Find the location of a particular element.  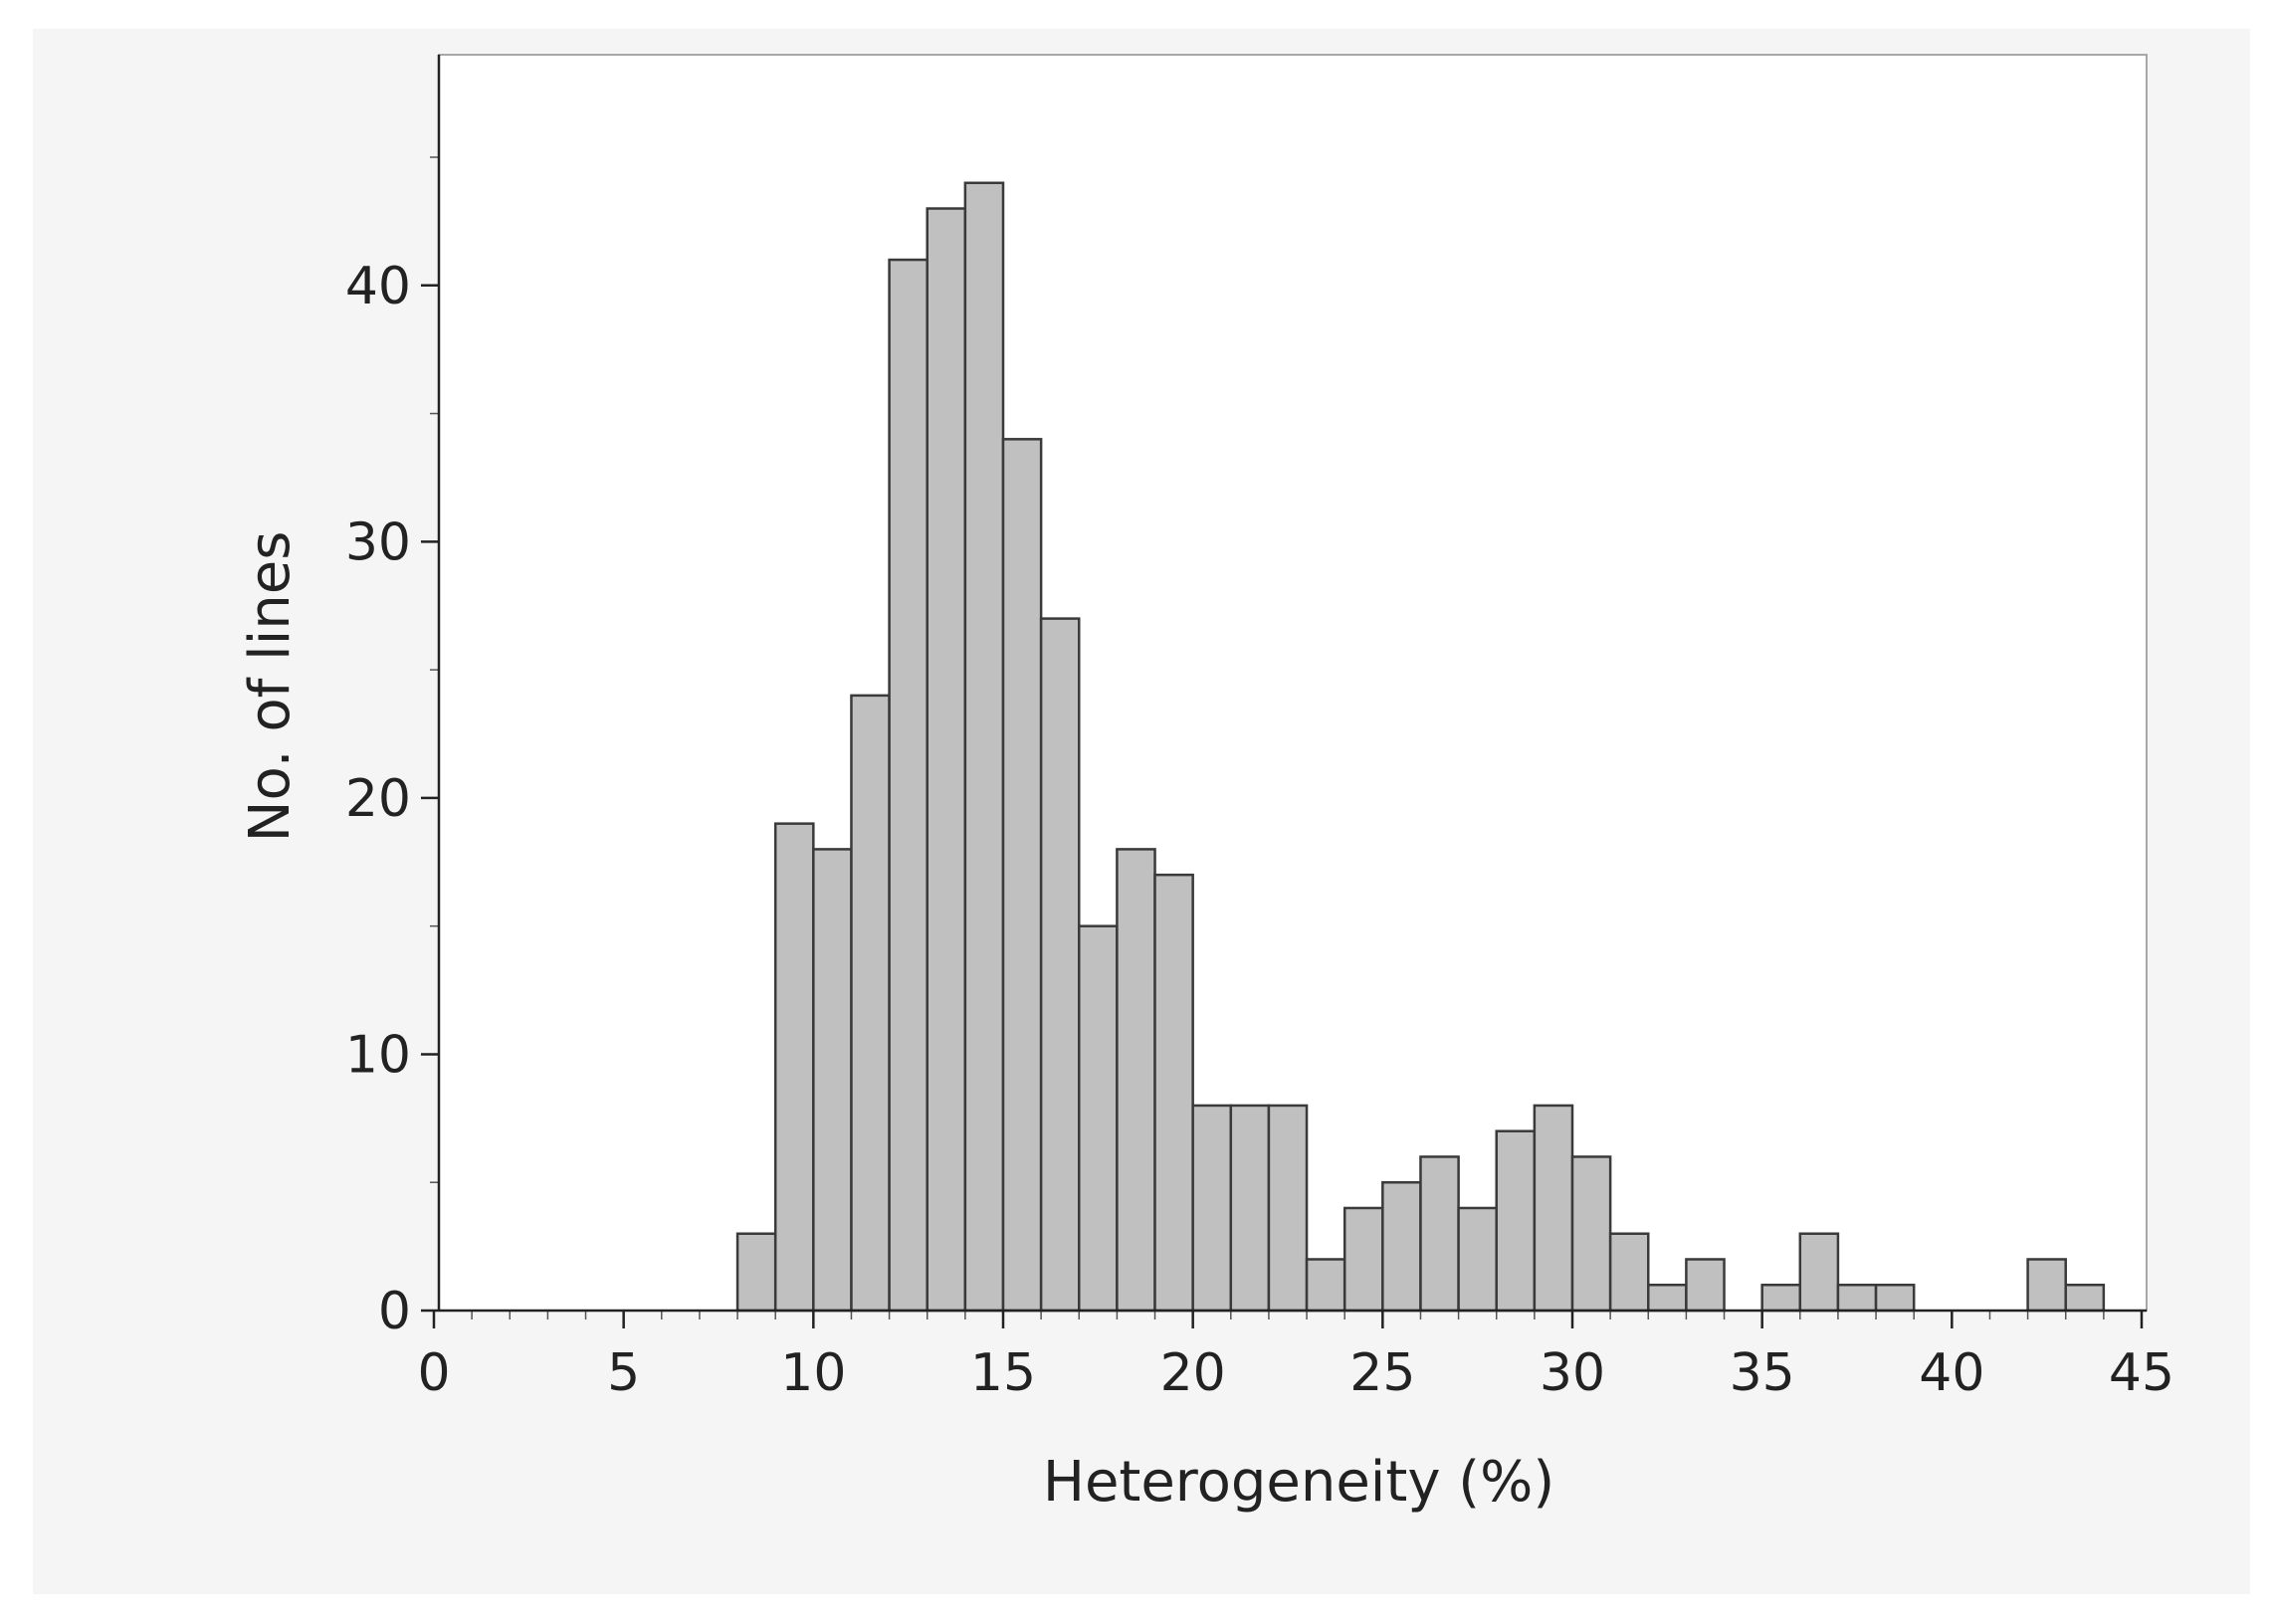

x-tick-labels-group: 0 5 10 15 20 25 30 35 40 45 is located at coordinates (1295, 1373).